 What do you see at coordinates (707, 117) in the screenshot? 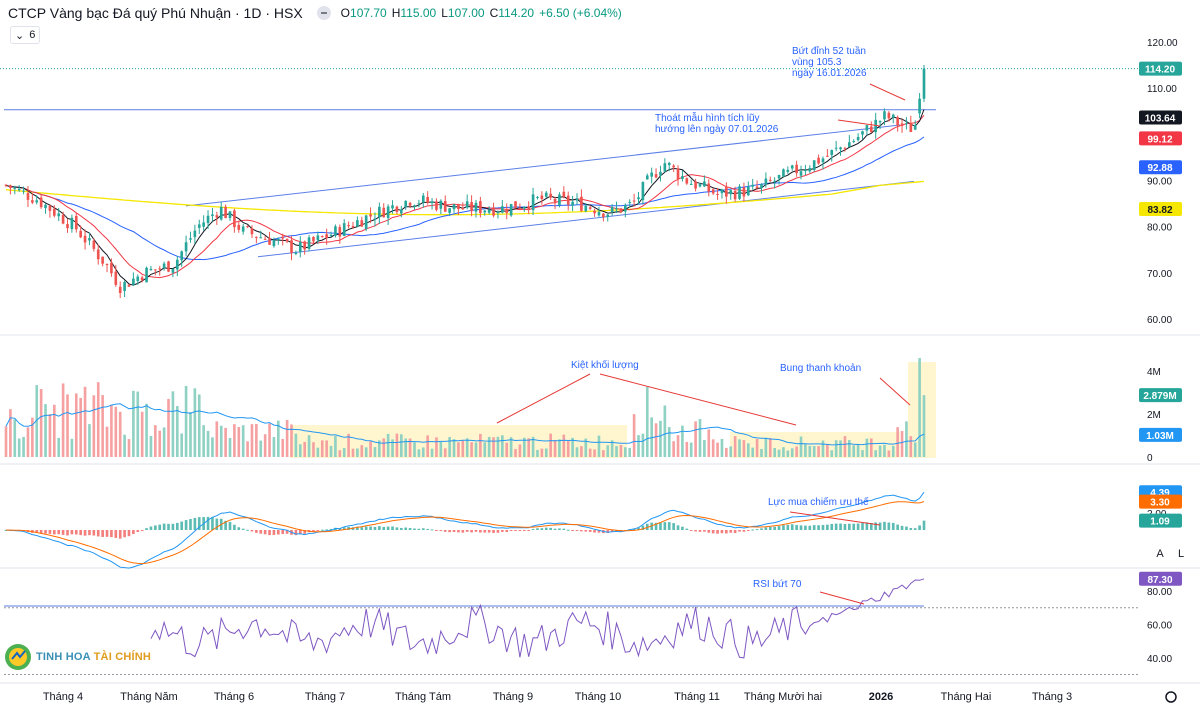
I see `annotation-pattern-exit: Thoát mẫu hình tích lũy` at bounding box center [707, 117].